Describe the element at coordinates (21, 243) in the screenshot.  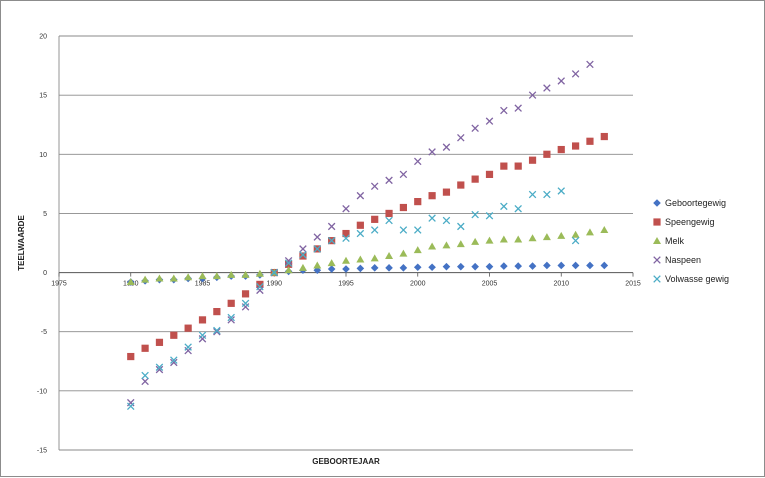
I see `y-axis-title: TEELWAARDE` at that location.